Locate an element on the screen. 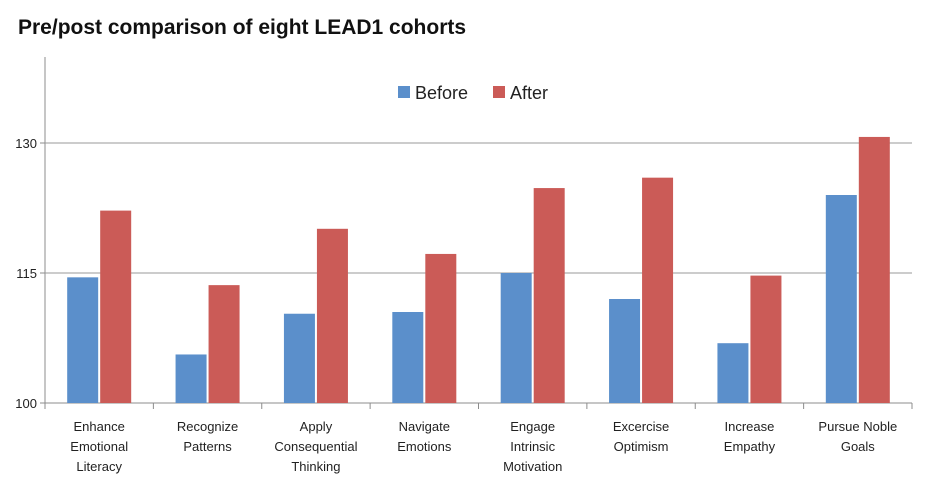 This screenshot has width=940, height=493. x-tick-label: Recognize Patterns is located at coordinates (207, 436).